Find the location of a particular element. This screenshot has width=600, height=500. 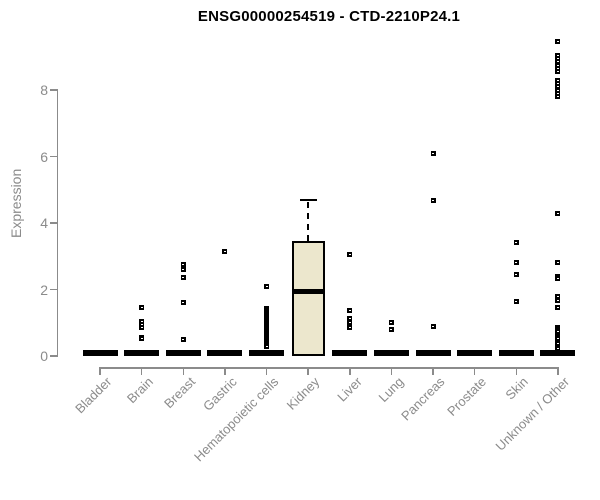

x-axis-category-label: Liver is located at coordinates (349, 389).